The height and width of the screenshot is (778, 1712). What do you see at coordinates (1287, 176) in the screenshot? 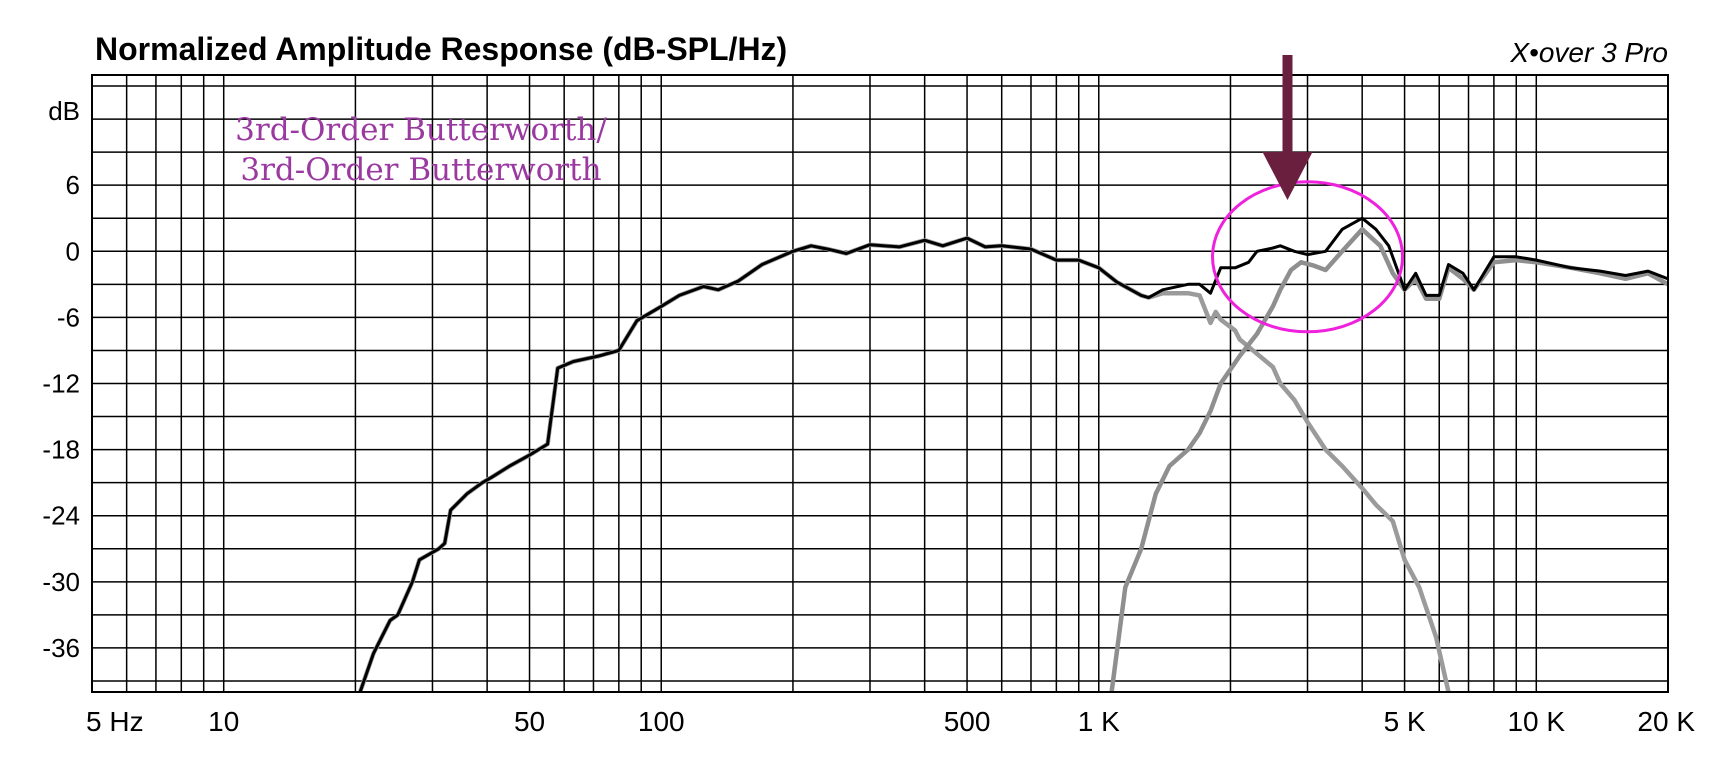
I see `arrow-head` at bounding box center [1287, 176].